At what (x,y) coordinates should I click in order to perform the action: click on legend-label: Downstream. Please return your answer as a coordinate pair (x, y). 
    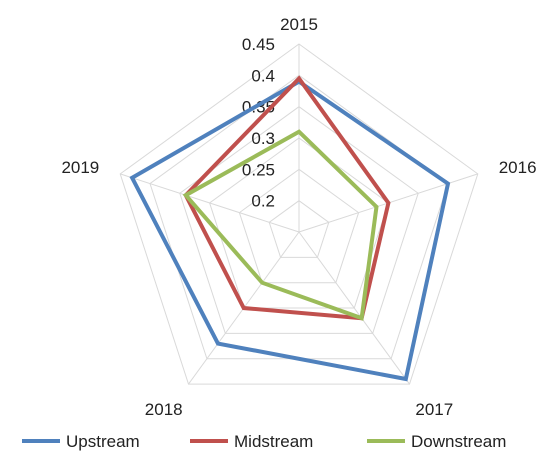
    Looking at the image, I should click on (458, 441).